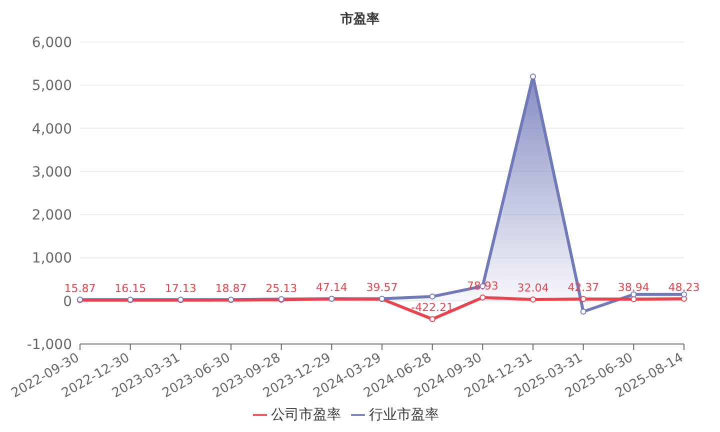  What do you see at coordinates (432, 307) in the screenshot?
I see `data-label: -422.21` at bounding box center [432, 307].